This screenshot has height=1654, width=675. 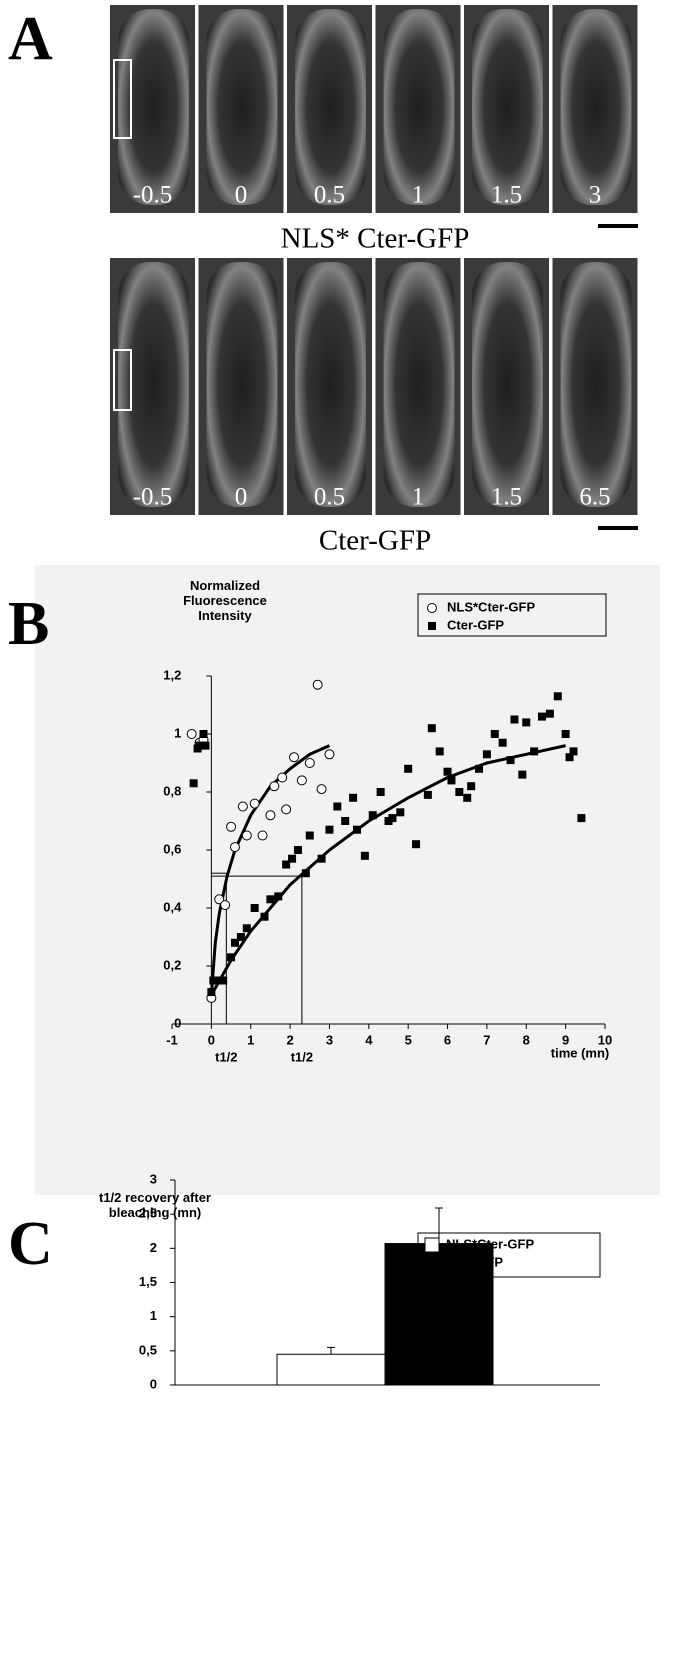 I want to click on y-tick-label: 2,5, so click(x=148, y=1213).